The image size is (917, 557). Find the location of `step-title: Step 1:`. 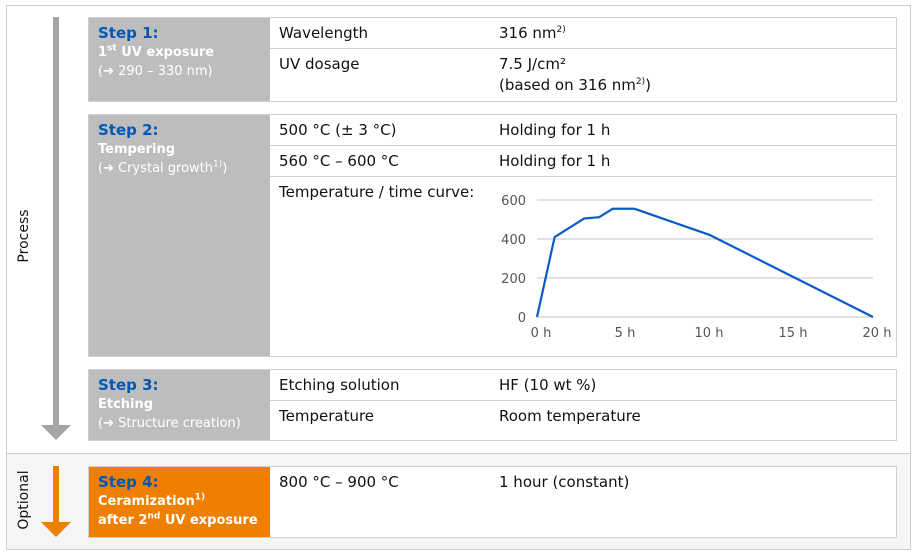

step-title: Step 1: is located at coordinates (128, 33).